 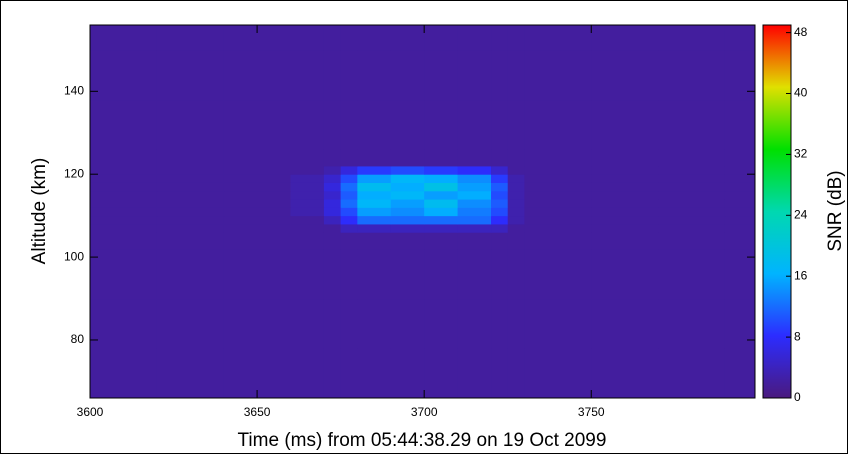 What do you see at coordinates (424, 412) in the screenshot?
I see `x-tick-label: 3700` at bounding box center [424, 412].